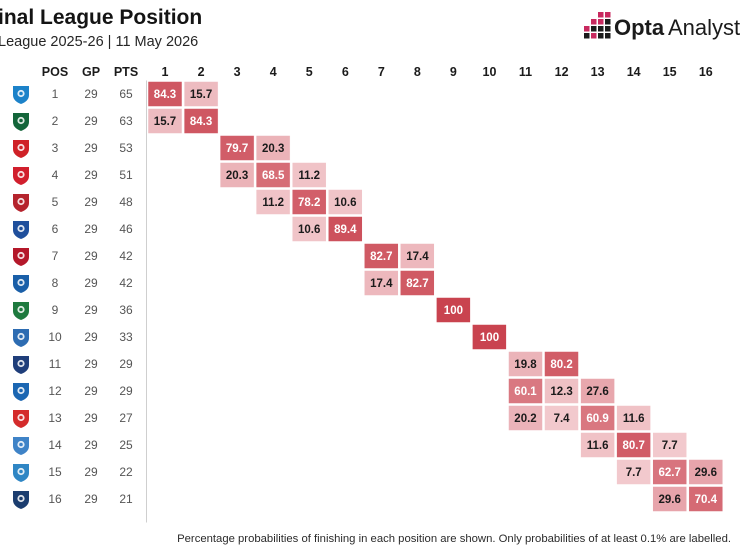  What do you see at coordinates (706, 72) in the screenshot?
I see `position-header: 16` at bounding box center [706, 72].